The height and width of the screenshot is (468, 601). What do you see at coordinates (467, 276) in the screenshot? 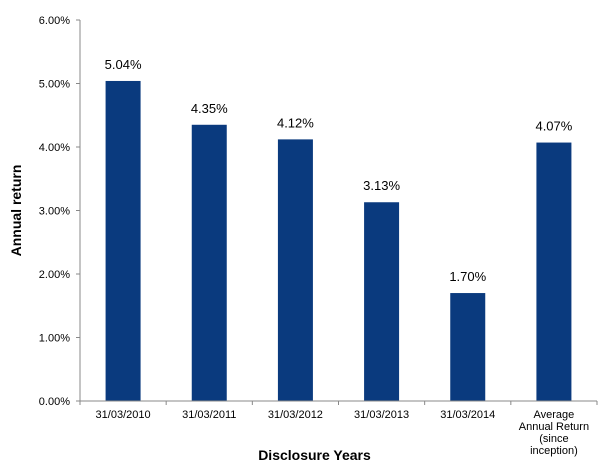
I see `data-label: 1.70%` at bounding box center [467, 276].